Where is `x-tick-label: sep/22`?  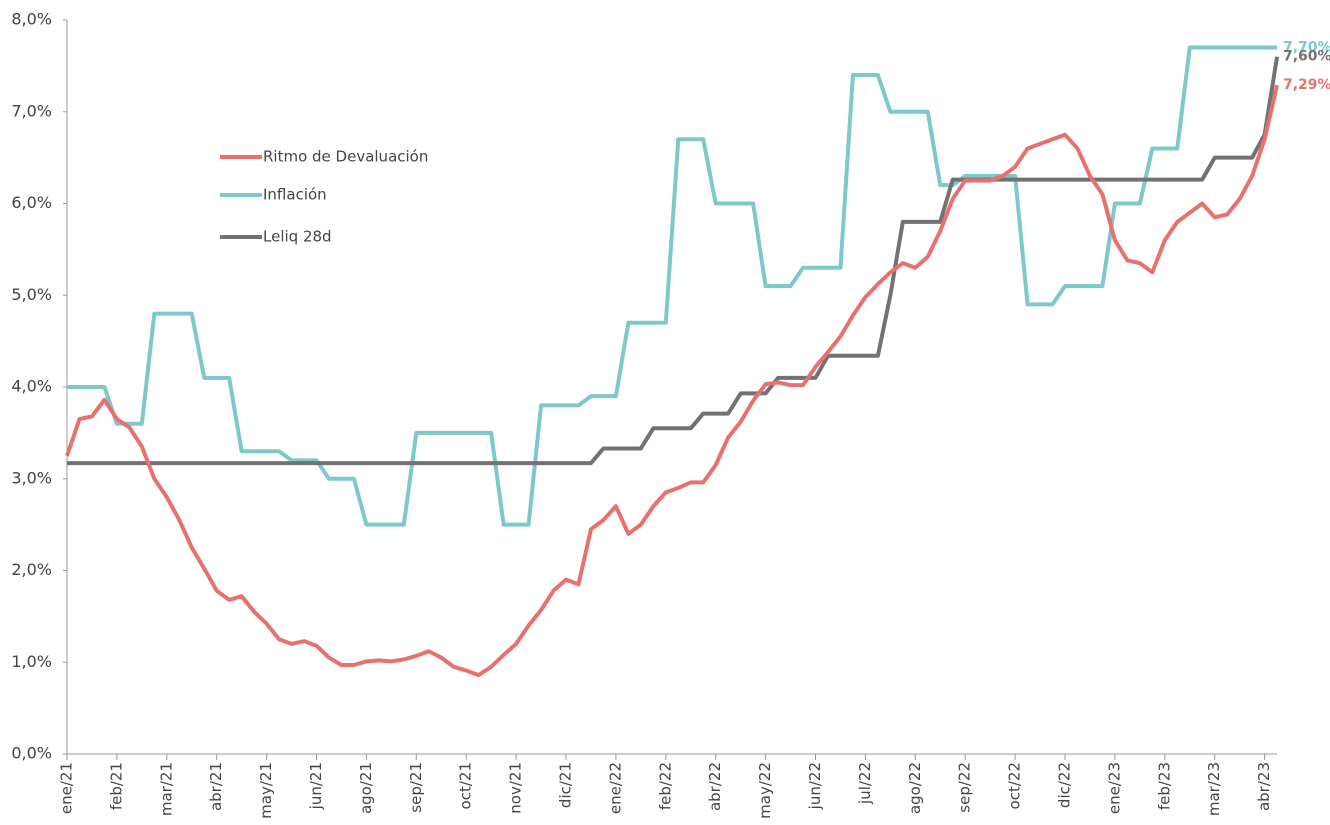 x-tick-label: sep/22 is located at coordinates (965, 787).